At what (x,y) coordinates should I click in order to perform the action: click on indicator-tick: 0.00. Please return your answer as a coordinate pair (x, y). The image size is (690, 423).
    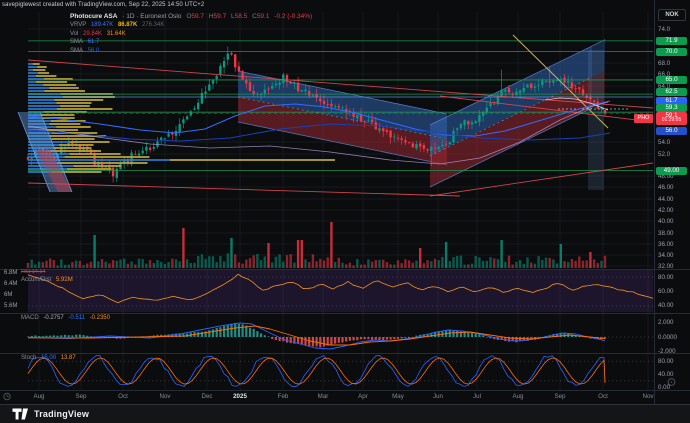
    Looking at the image, I should click on (664, 387).